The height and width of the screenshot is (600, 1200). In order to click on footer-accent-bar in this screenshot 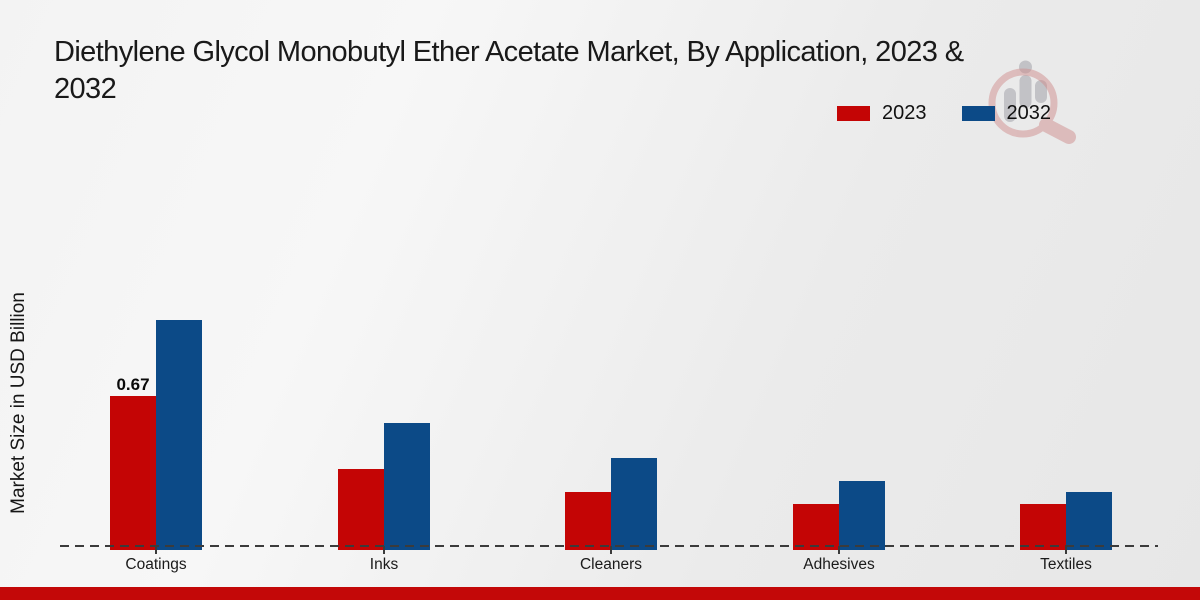, I will do `click(600, 593)`.